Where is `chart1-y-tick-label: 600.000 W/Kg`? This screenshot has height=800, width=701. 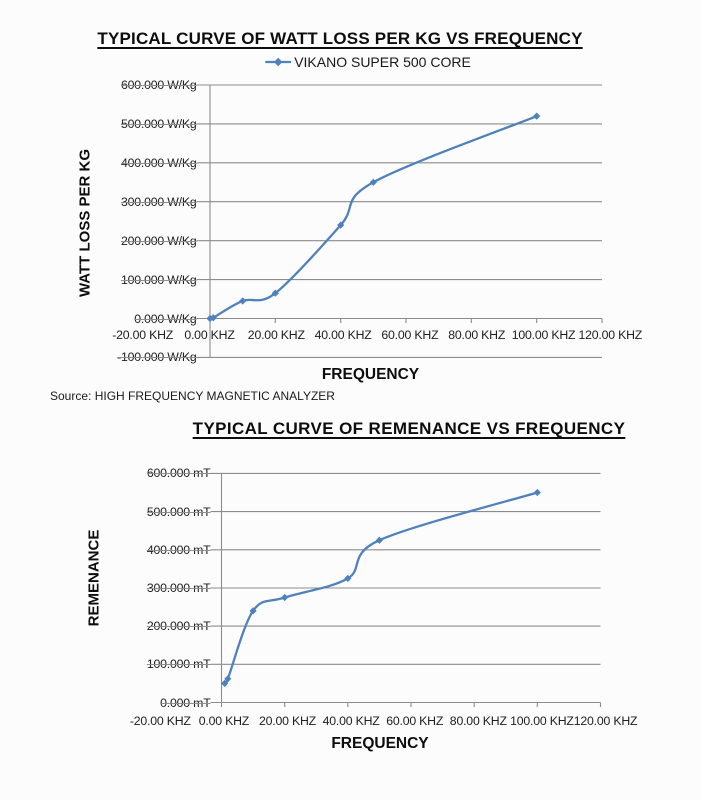 chart1-y-tick-label: 600.000 W/Kg is located at coordinates (158, 84).